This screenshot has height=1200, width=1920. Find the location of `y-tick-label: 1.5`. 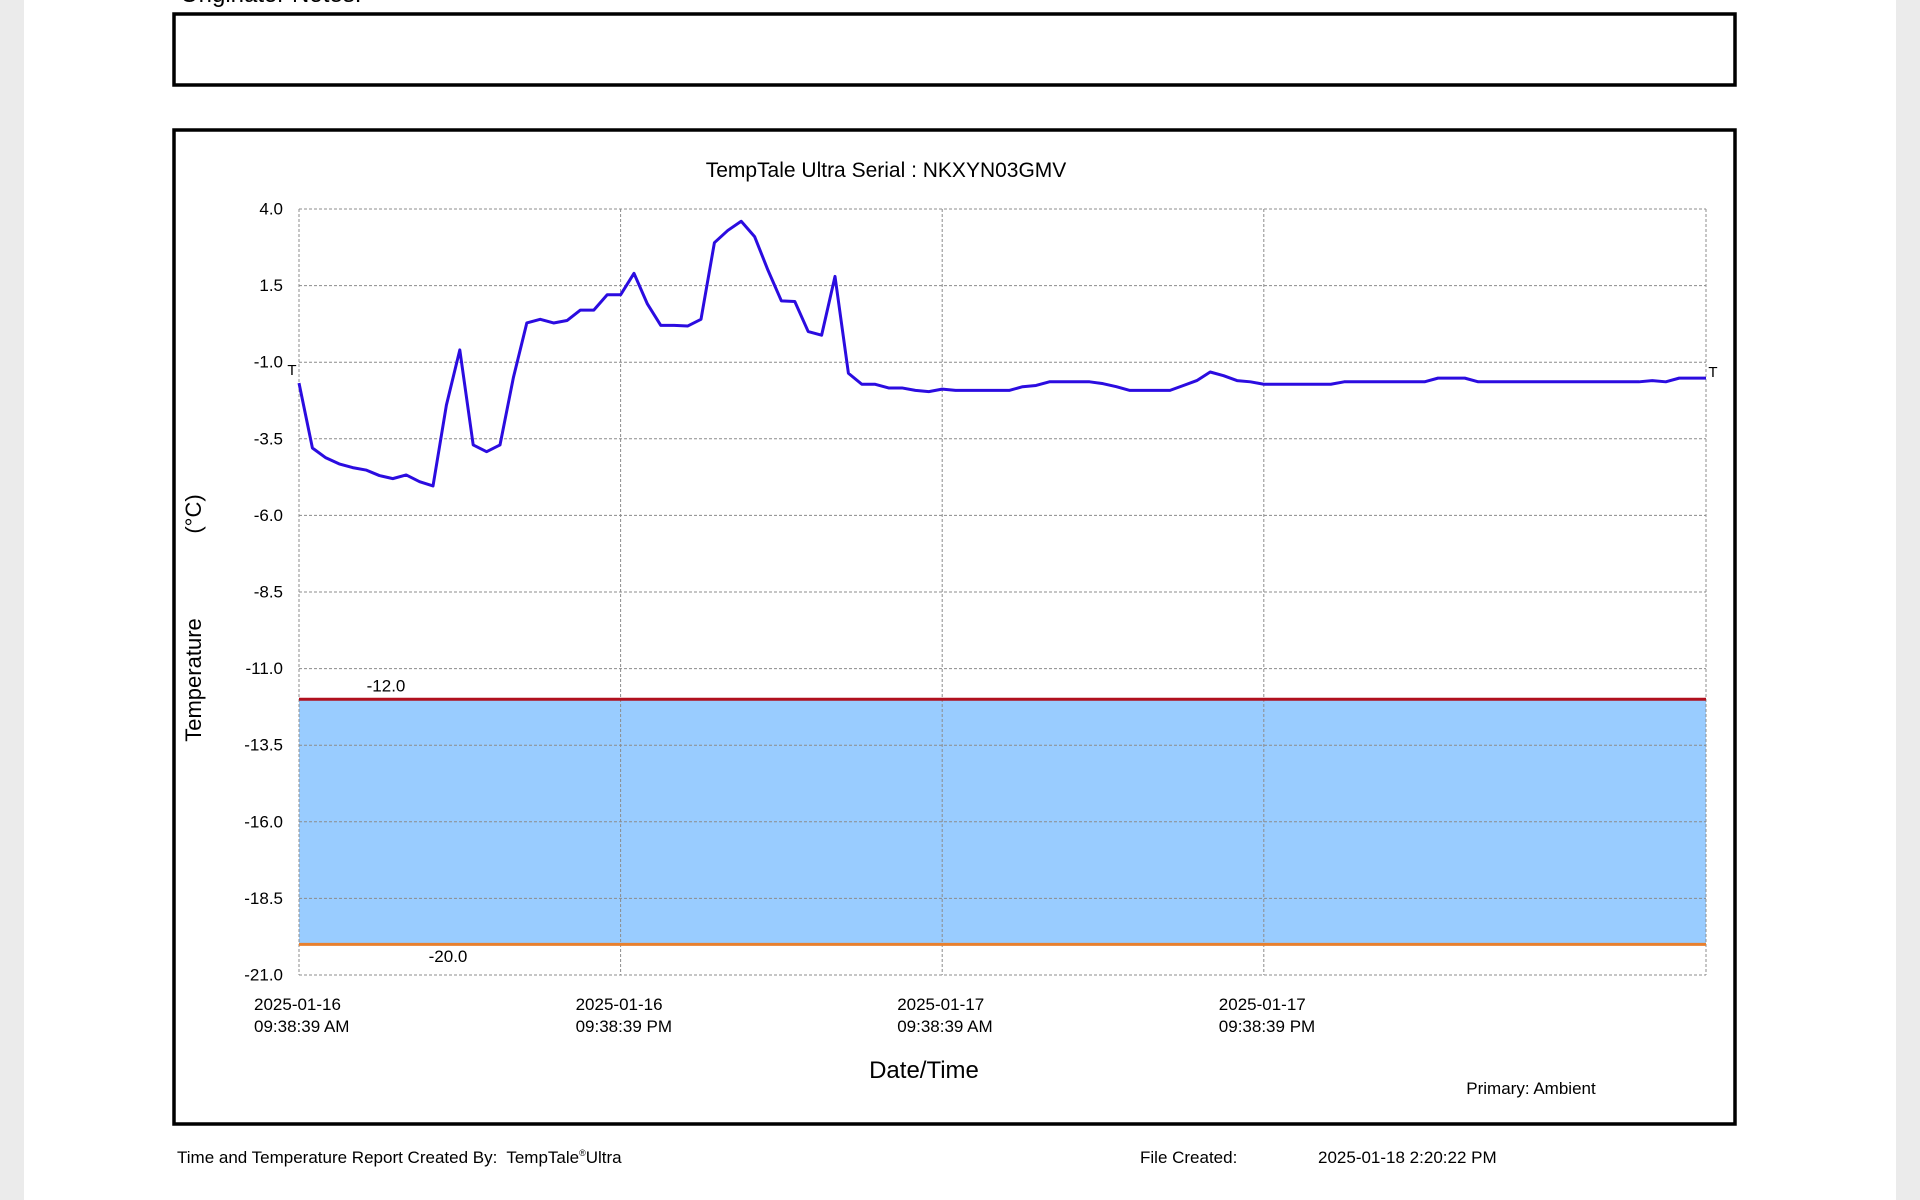

y-tick-label: 1.5 is located at coordinates (271, 285).